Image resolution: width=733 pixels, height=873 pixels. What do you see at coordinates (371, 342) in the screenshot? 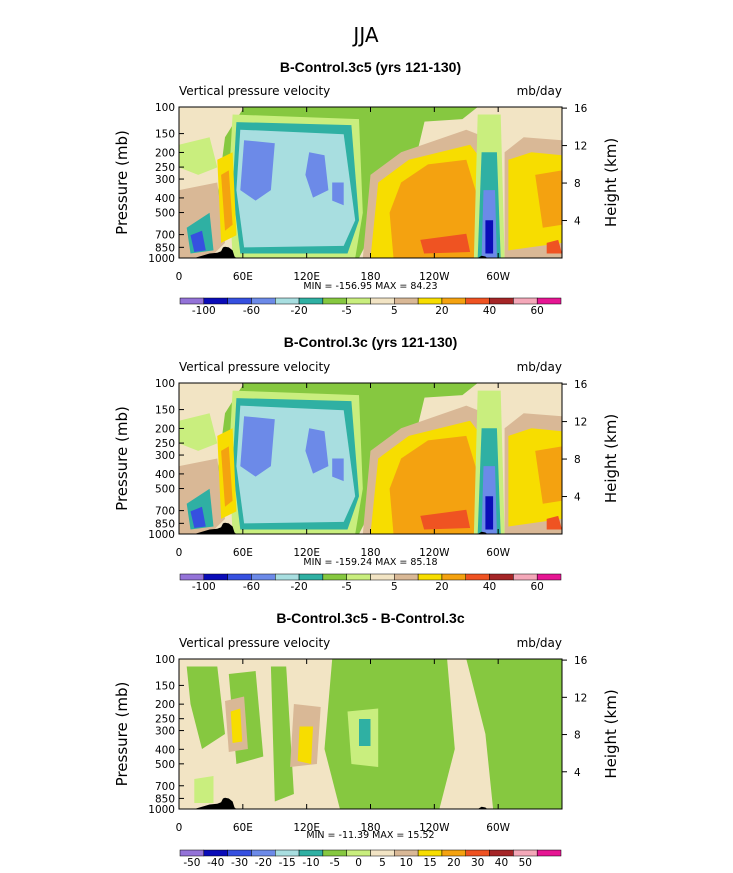
I see `panel-title: B-Control.3c (yrs 121-130)` at bounding box center [371, 342].